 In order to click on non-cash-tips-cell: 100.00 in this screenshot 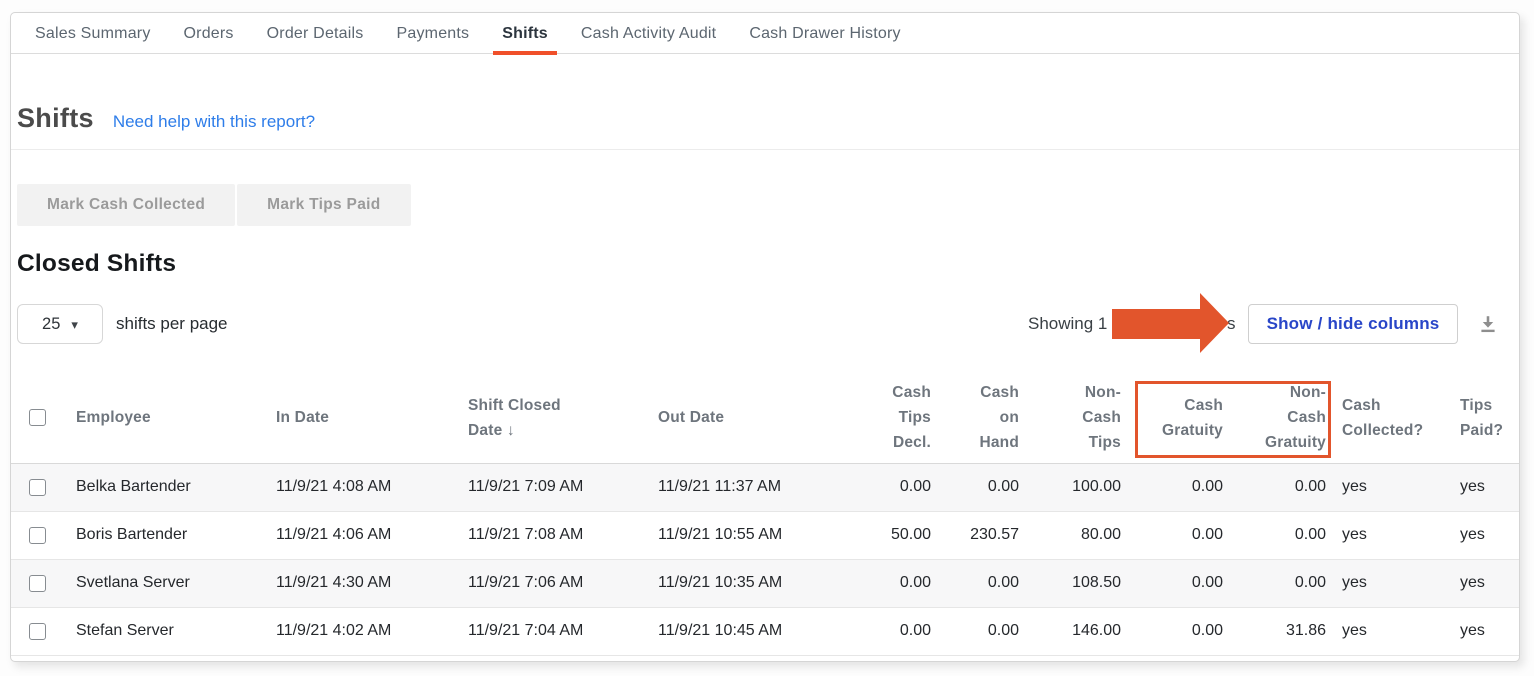, I will do `click(1070, 487)`.